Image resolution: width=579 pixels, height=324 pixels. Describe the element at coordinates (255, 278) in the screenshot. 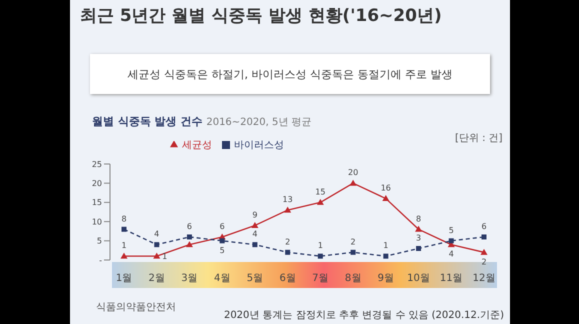

I see `x-tick-label: 5월` at that location.